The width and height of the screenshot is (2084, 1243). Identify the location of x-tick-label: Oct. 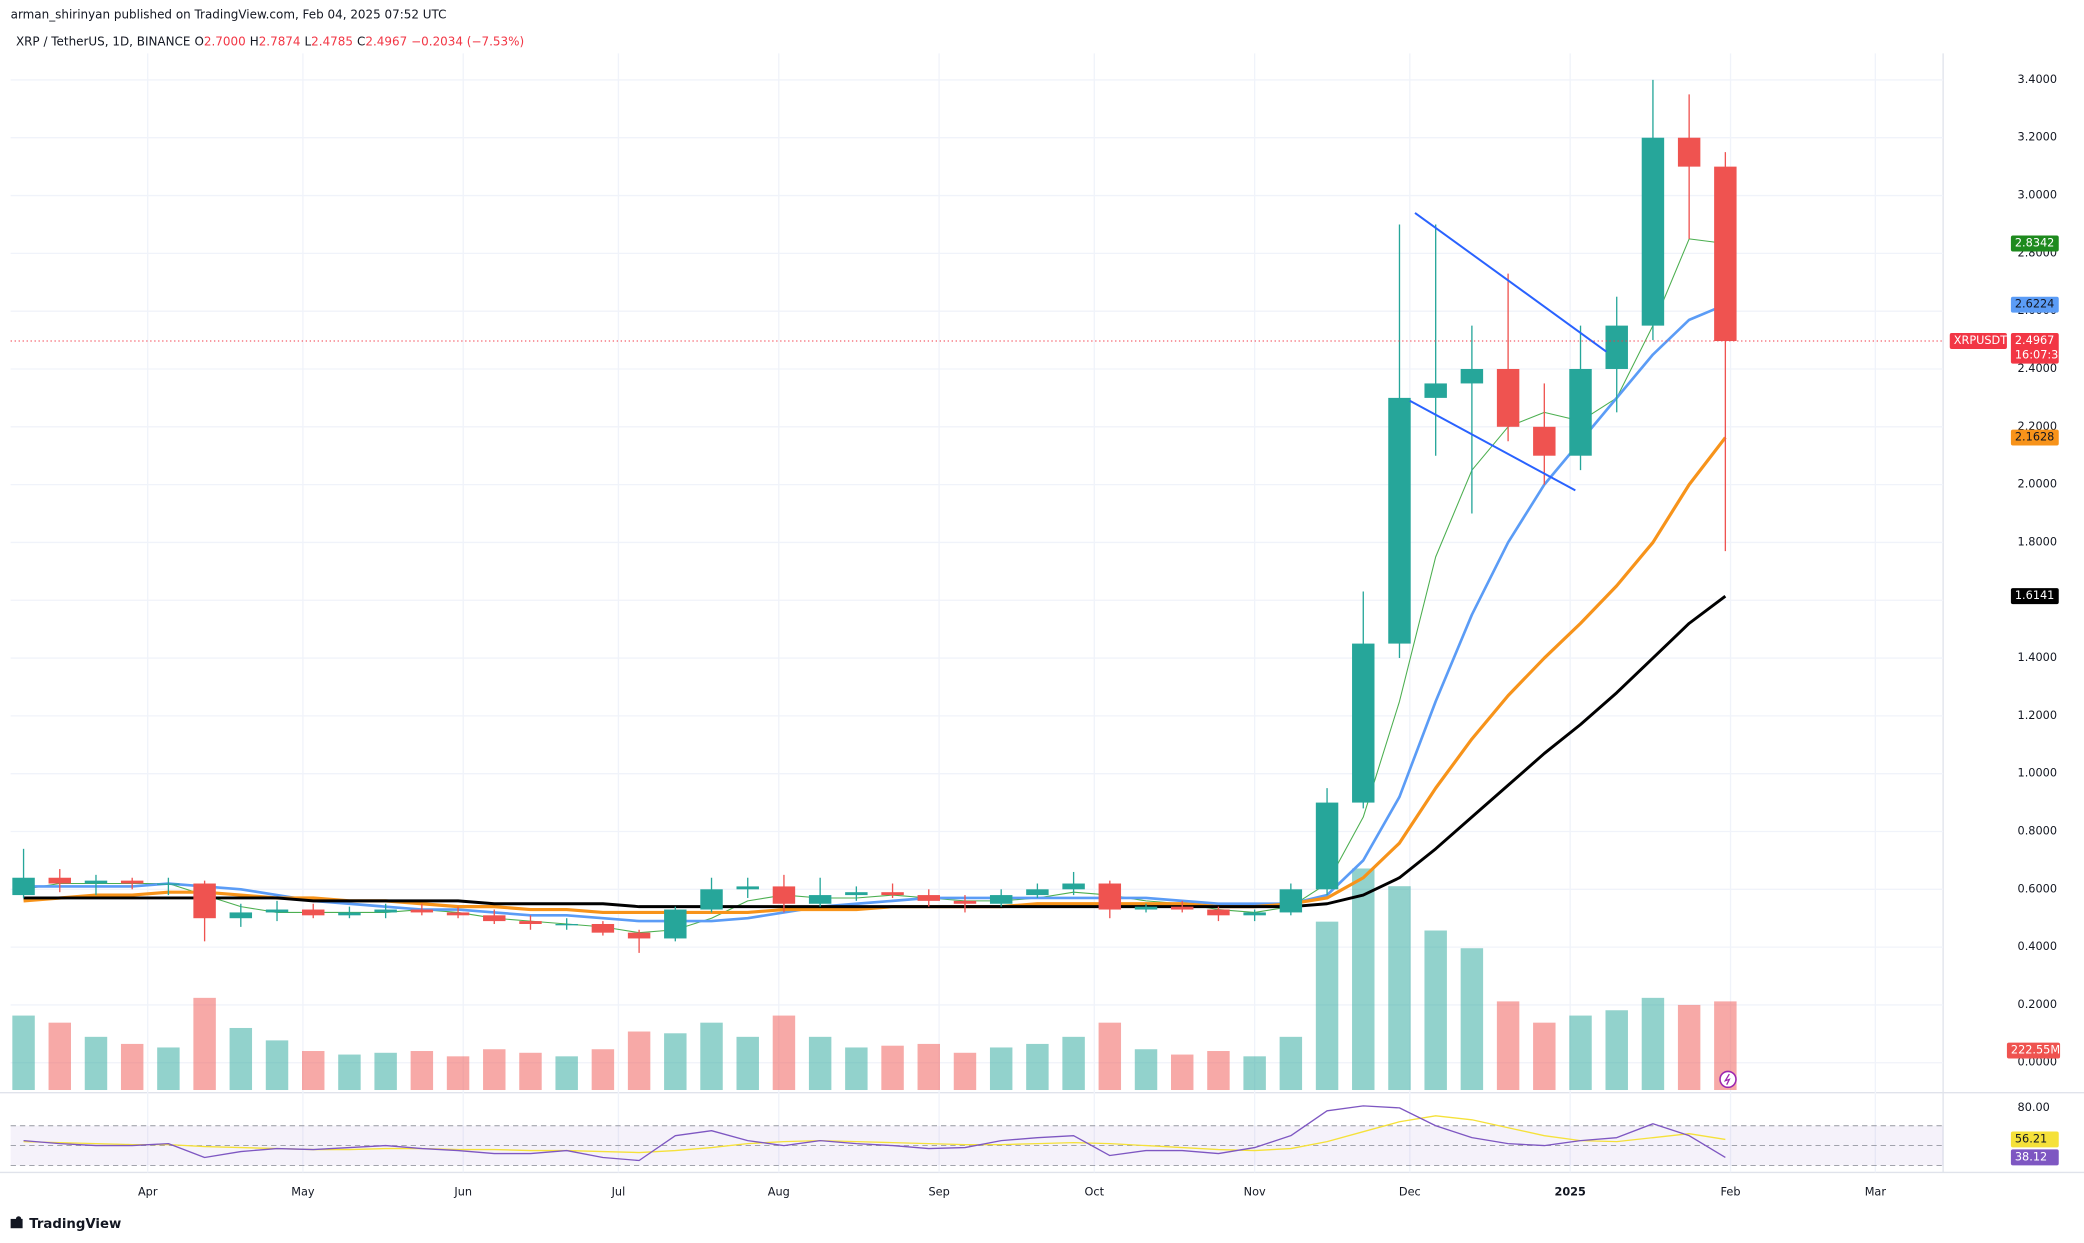
(1095, 1191).